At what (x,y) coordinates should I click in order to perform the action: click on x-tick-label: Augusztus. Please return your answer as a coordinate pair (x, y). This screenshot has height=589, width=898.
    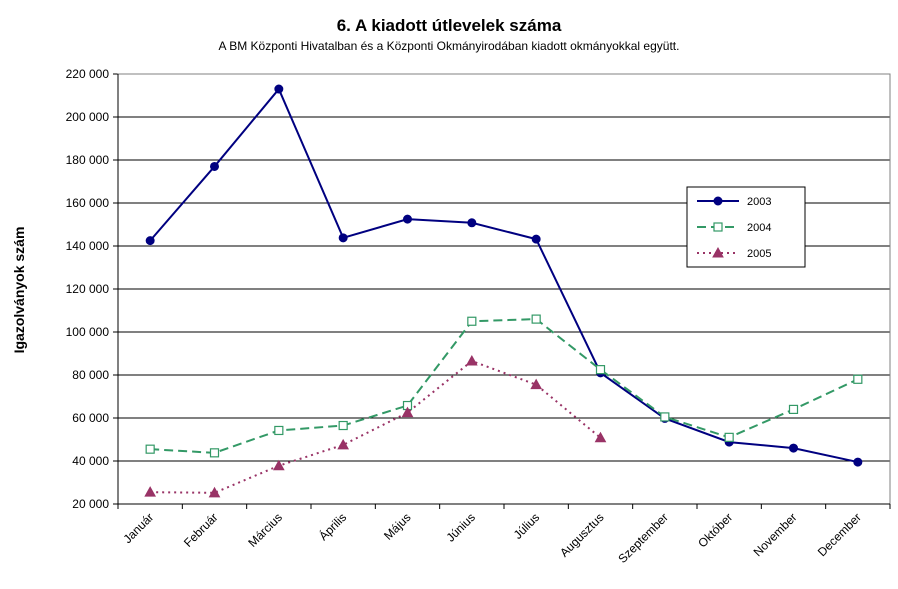
    Looking at the image, I should click on (582, 535).